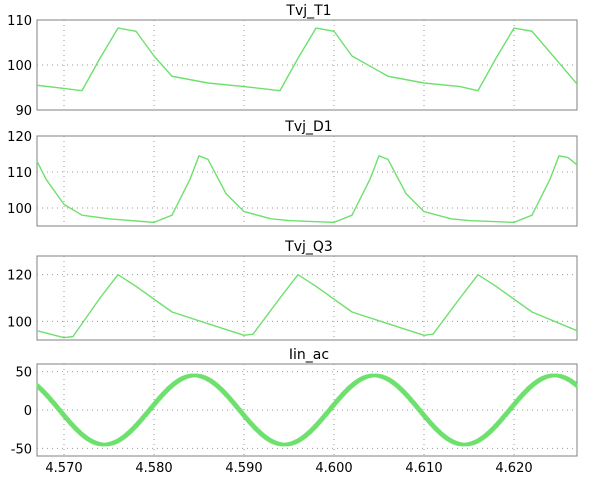 This screenshot has height=481, width=596. What do you see at coordinates (23, 373) in the screenshot?
I see `y-tick-label: 50` at bounding box center [23, 373].